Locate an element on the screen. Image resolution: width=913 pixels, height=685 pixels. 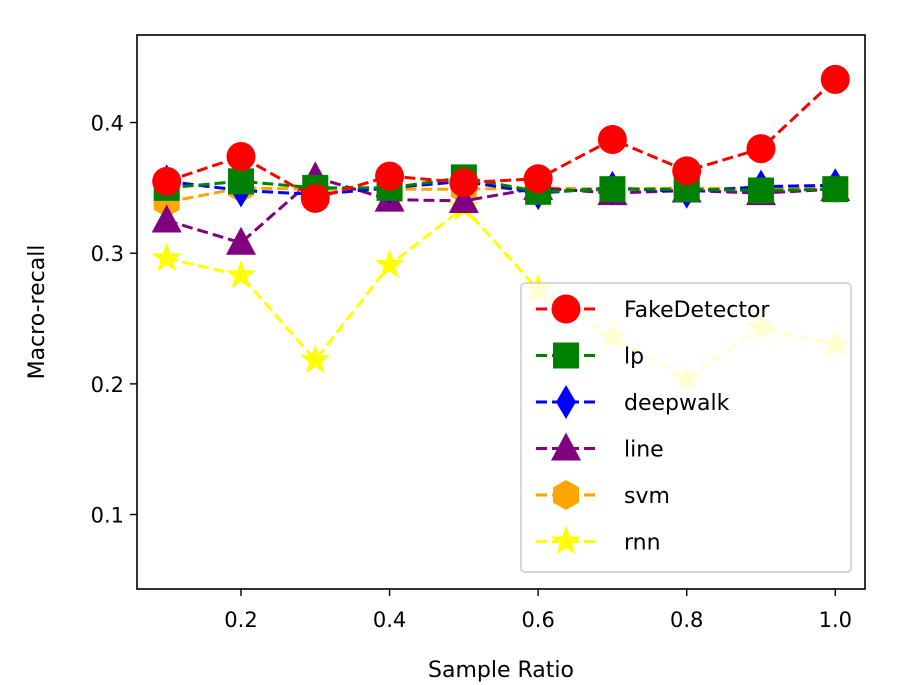
legend-entry: svm is located at coordinates (603, 495).